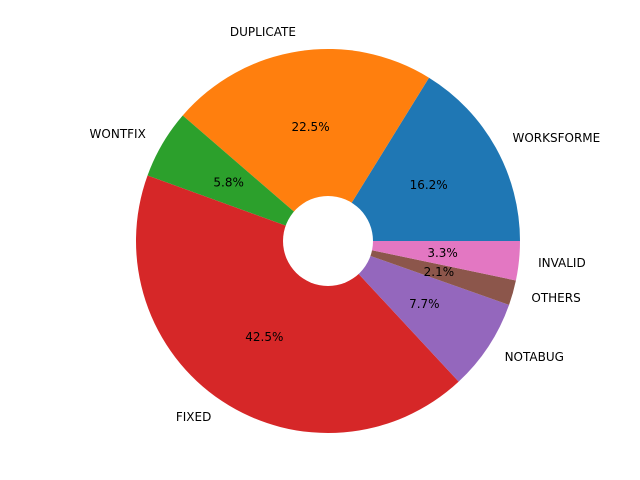 The height and width of the screenshot is (480, 640). Describe the element at coordinates (429, 185) in the screenshot. I see `pct-label-worksforme: 16.2%` at that location.